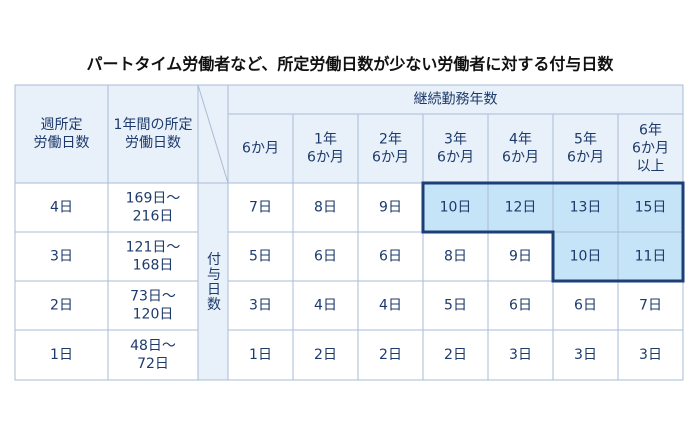 This screenshot has width=700, height=437. I want to click on day-count: 2日, so click(61, 306).